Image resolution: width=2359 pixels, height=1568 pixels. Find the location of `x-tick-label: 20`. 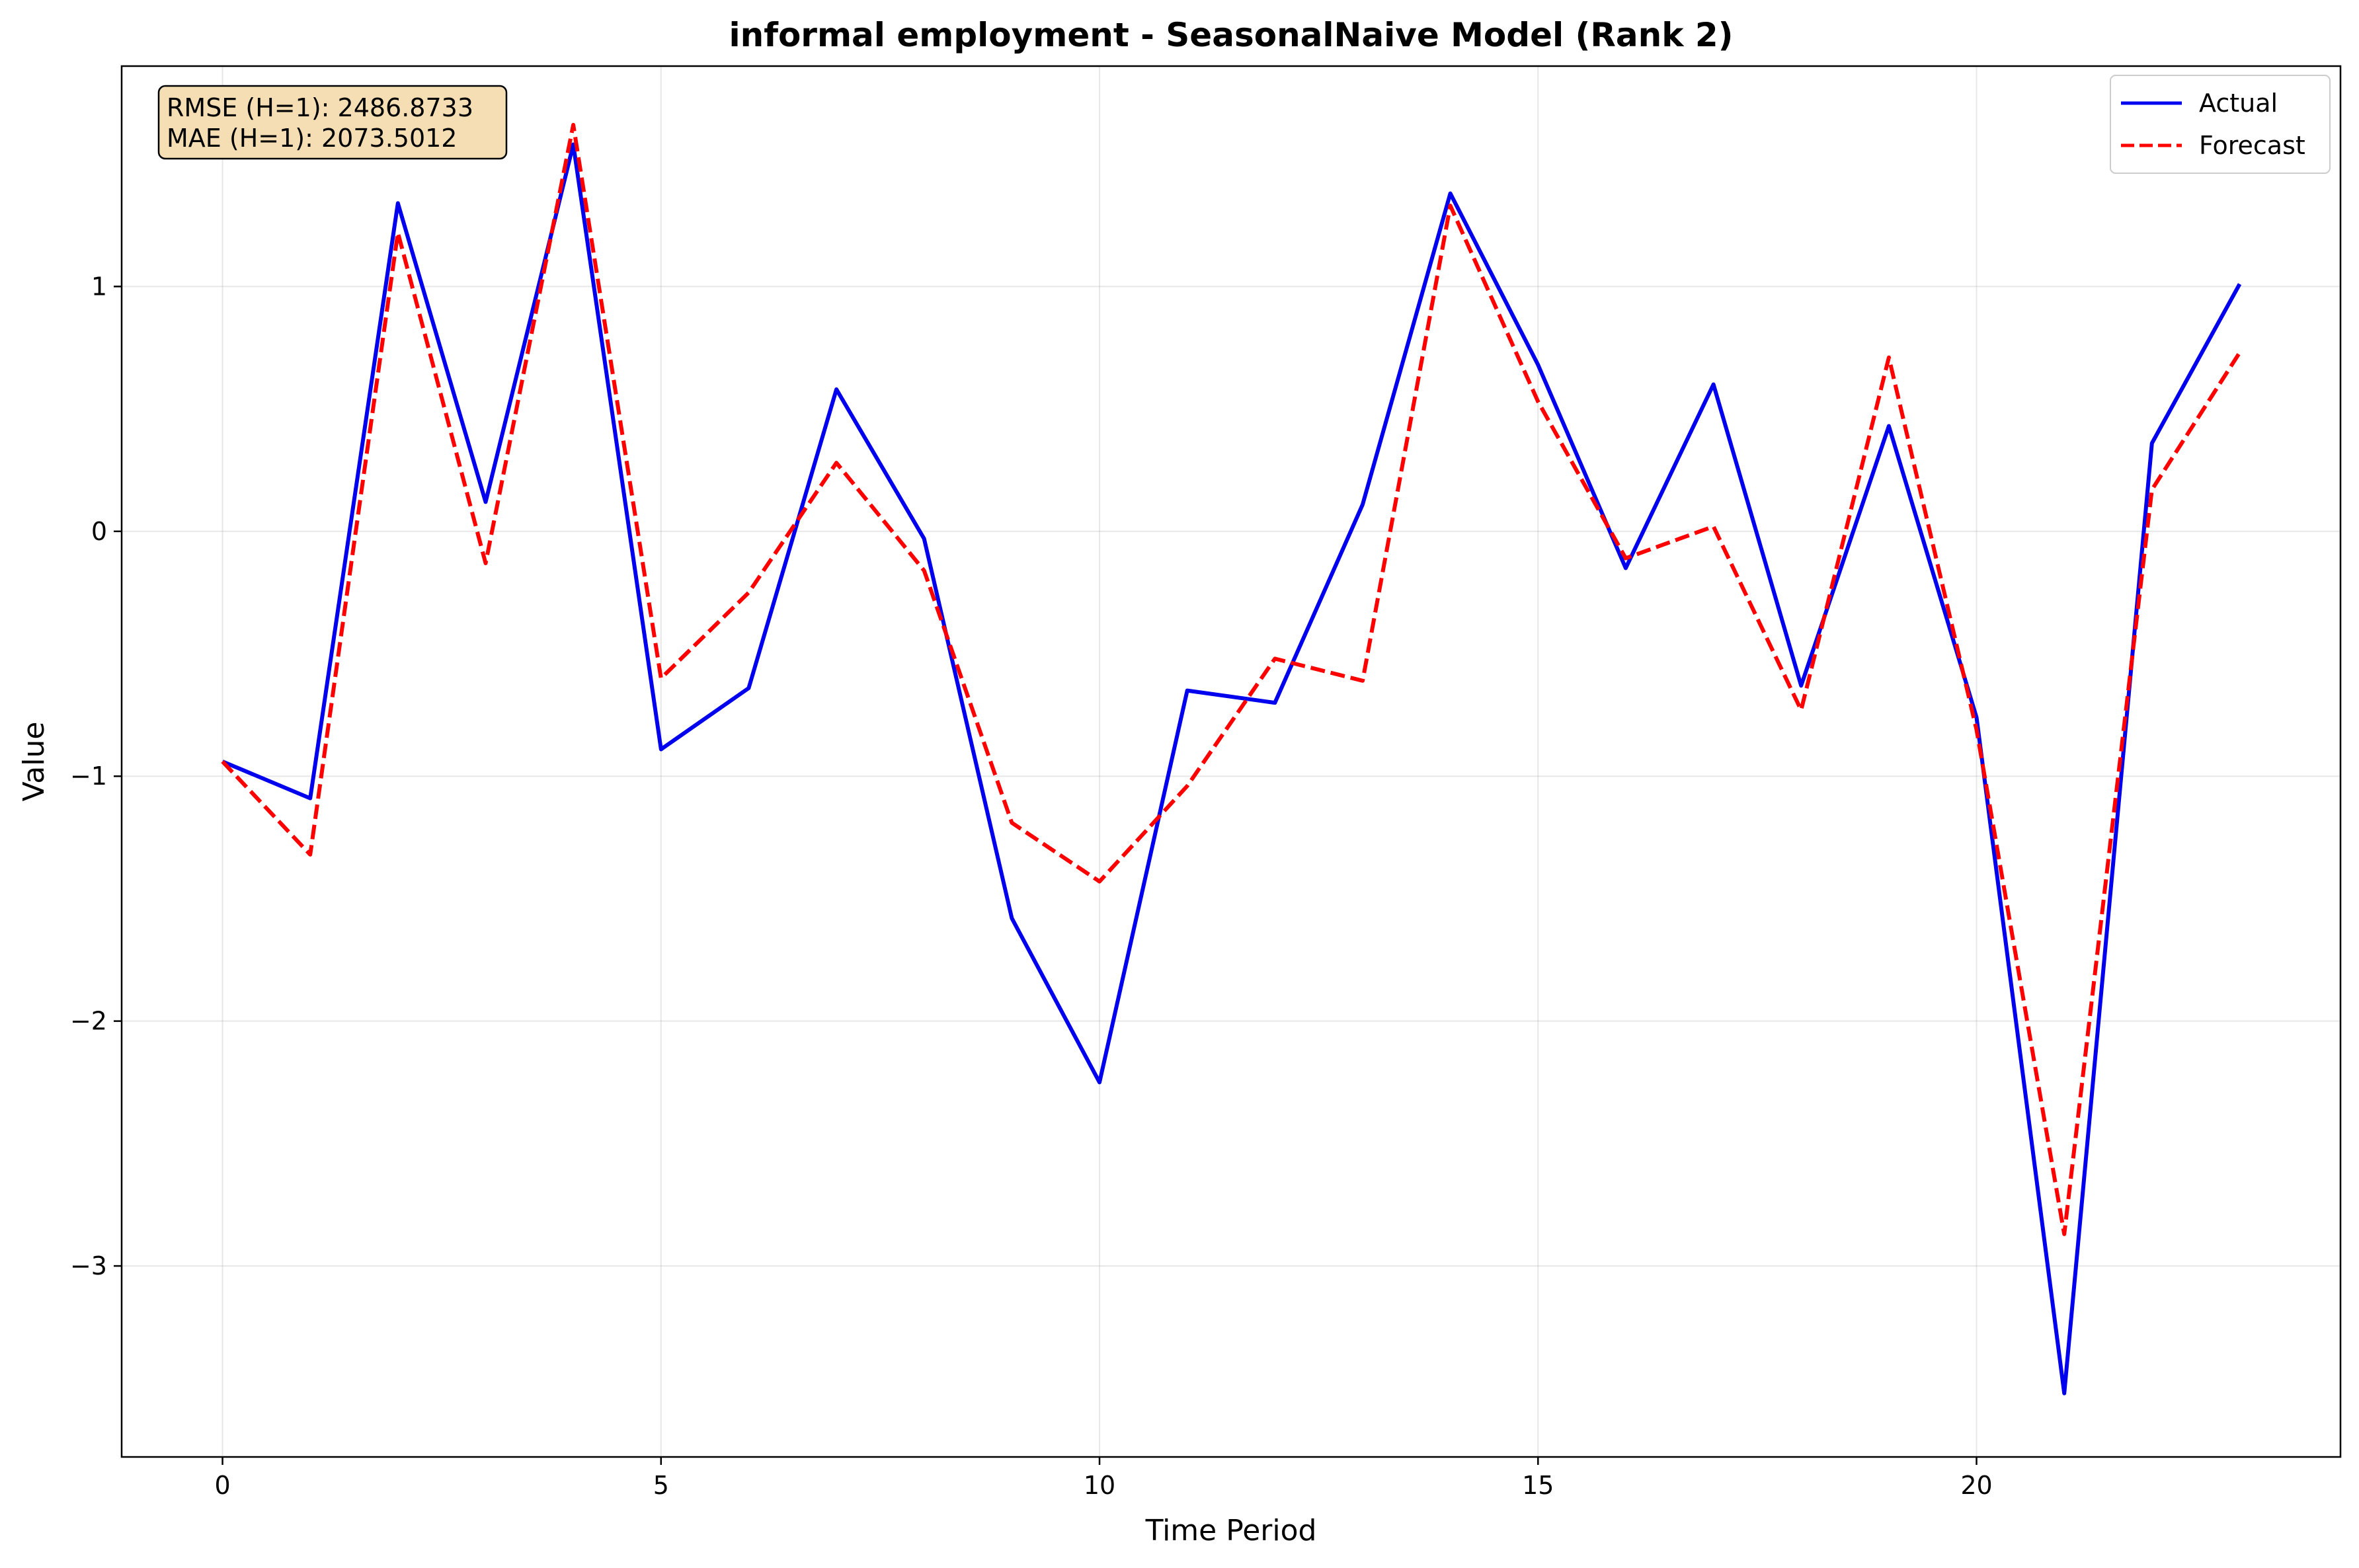

x-tick-label: 20 is located at coordinates (1976, 1485).